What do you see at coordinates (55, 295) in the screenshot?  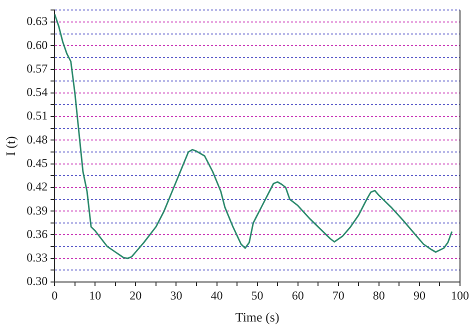 I see `x-tick-label: 0` at bounding box center [55, 295].